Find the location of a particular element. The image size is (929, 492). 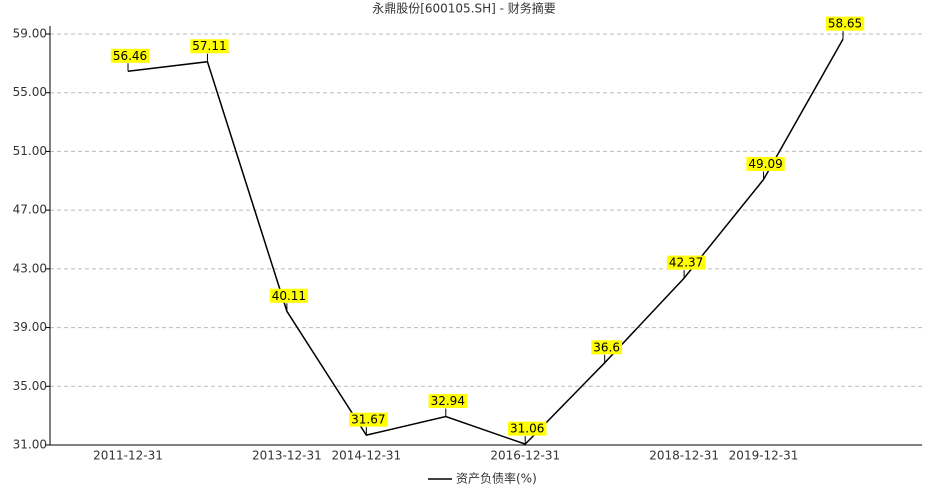

data-label-text: 31.67 is located at coordinates (368, 420).